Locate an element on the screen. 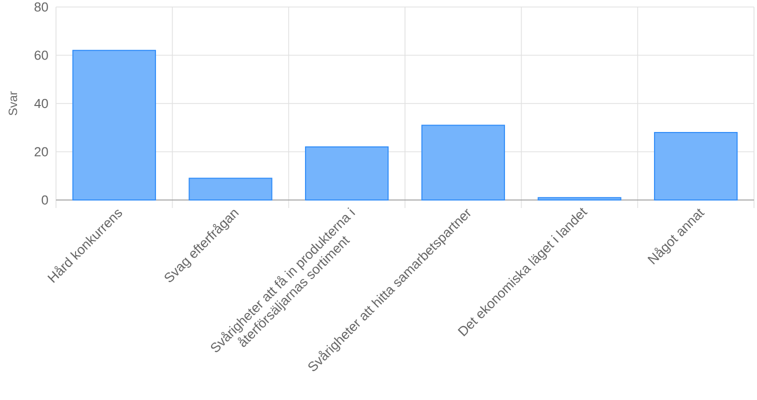 This screenshot has height=400, width=757. y-tick-label: 0 is located at coordinates (45, 200).